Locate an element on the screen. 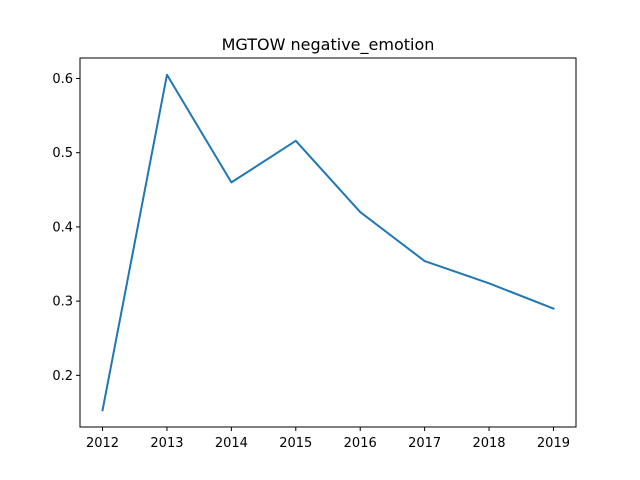  y-tick-label: 0.4 is located at coordinates (62, 227).